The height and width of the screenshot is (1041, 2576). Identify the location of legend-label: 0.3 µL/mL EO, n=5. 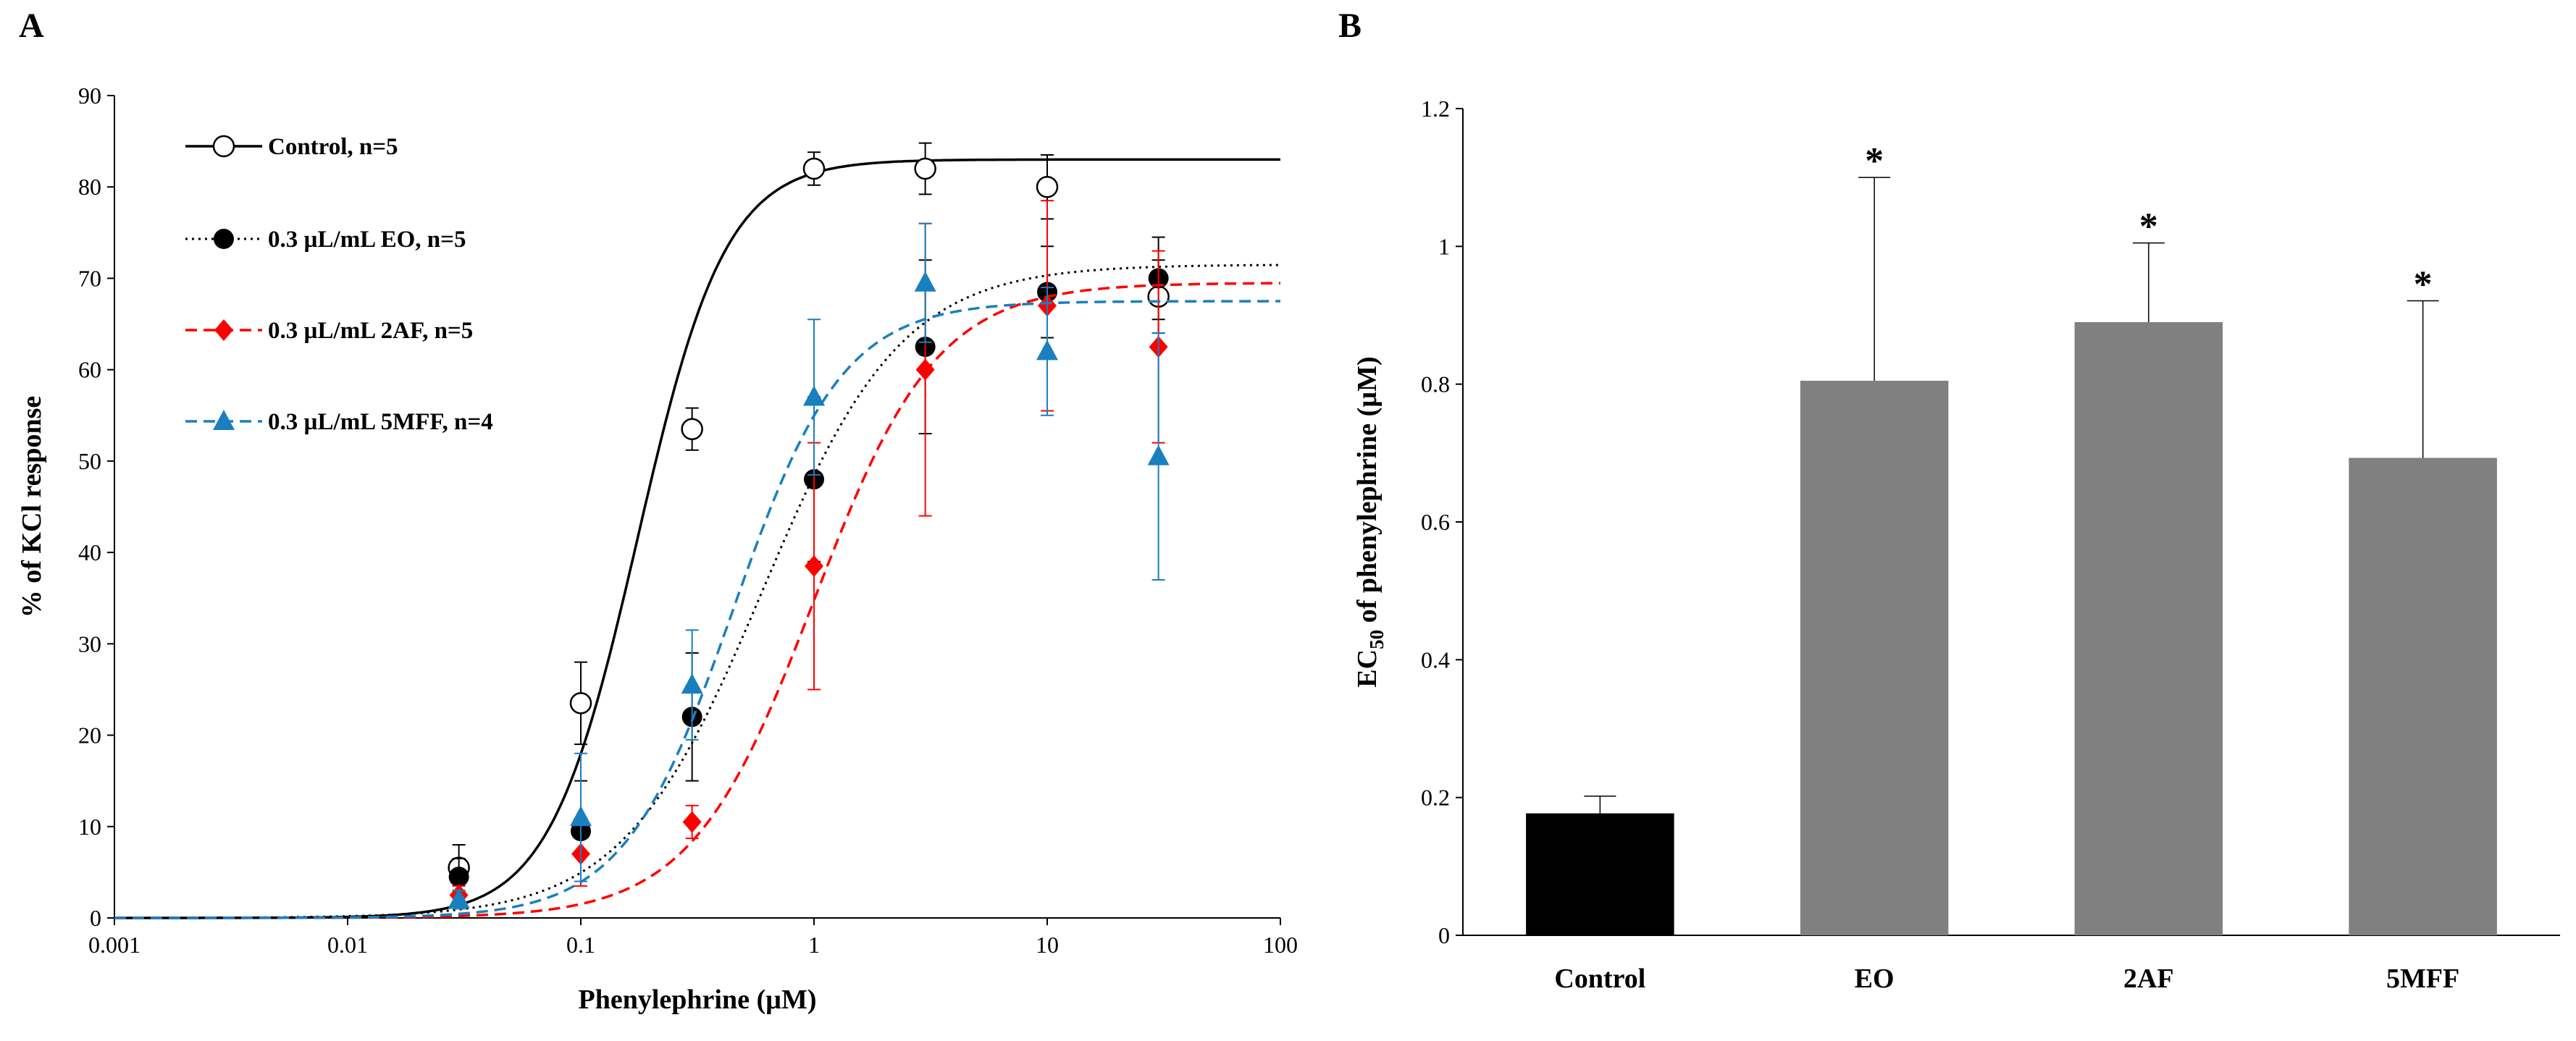
(367, 240).